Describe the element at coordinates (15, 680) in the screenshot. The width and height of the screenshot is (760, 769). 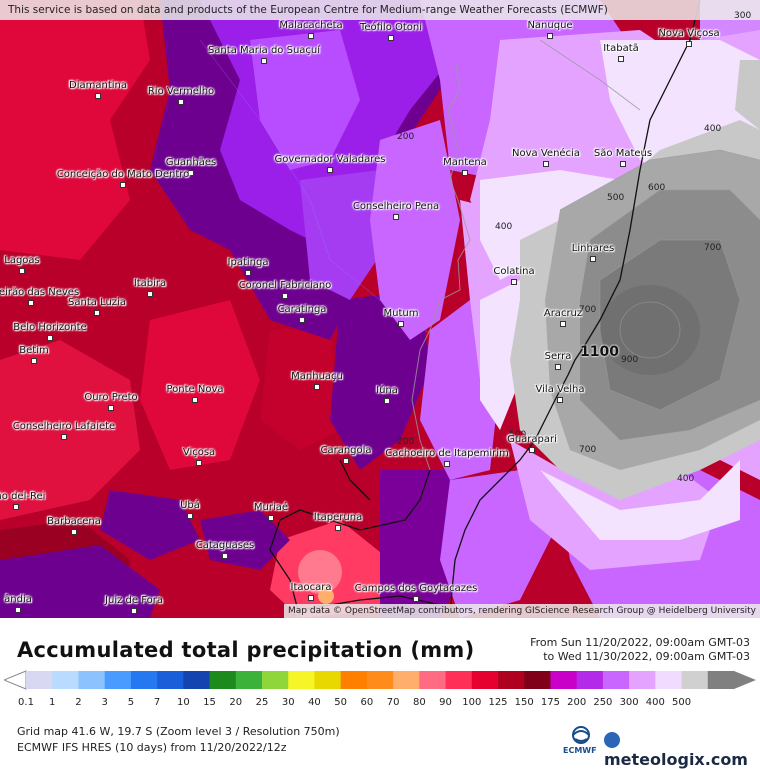
I see `scale-min-arrow` at that location.